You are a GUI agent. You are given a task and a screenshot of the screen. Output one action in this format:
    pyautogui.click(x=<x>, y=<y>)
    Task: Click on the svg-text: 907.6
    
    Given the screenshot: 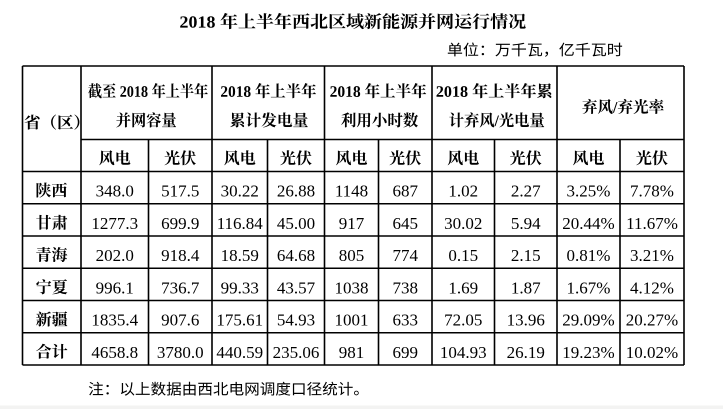 What is the action you would take?
    pyautogui.click(x=180, y=320)
    